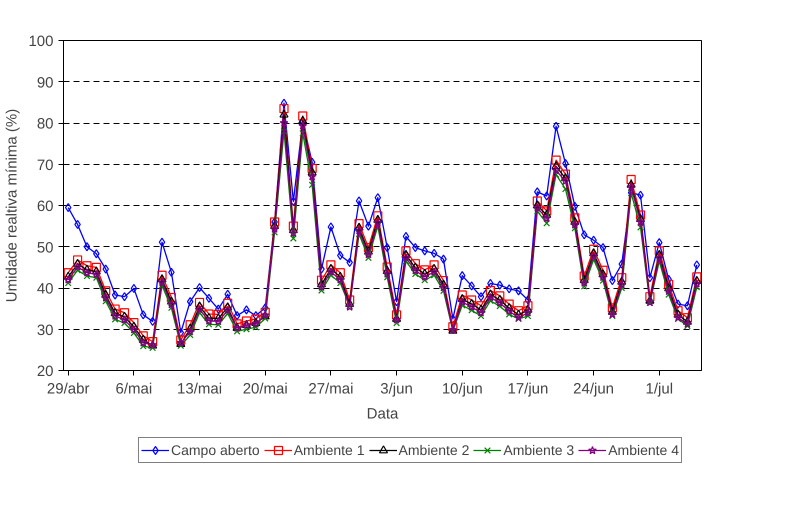 This screenshot has width=787, height=516. I want to click on legend-label: Ambiente 4, so click(644, 450).